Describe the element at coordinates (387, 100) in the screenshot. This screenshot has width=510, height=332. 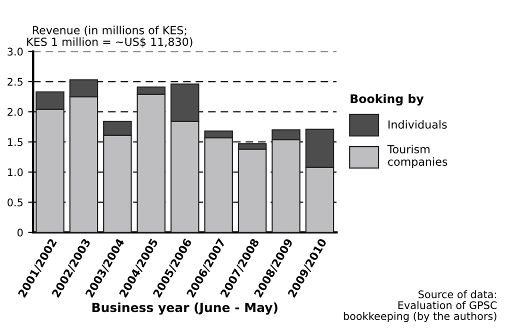
I see `legend-title: Booking by` at that location.